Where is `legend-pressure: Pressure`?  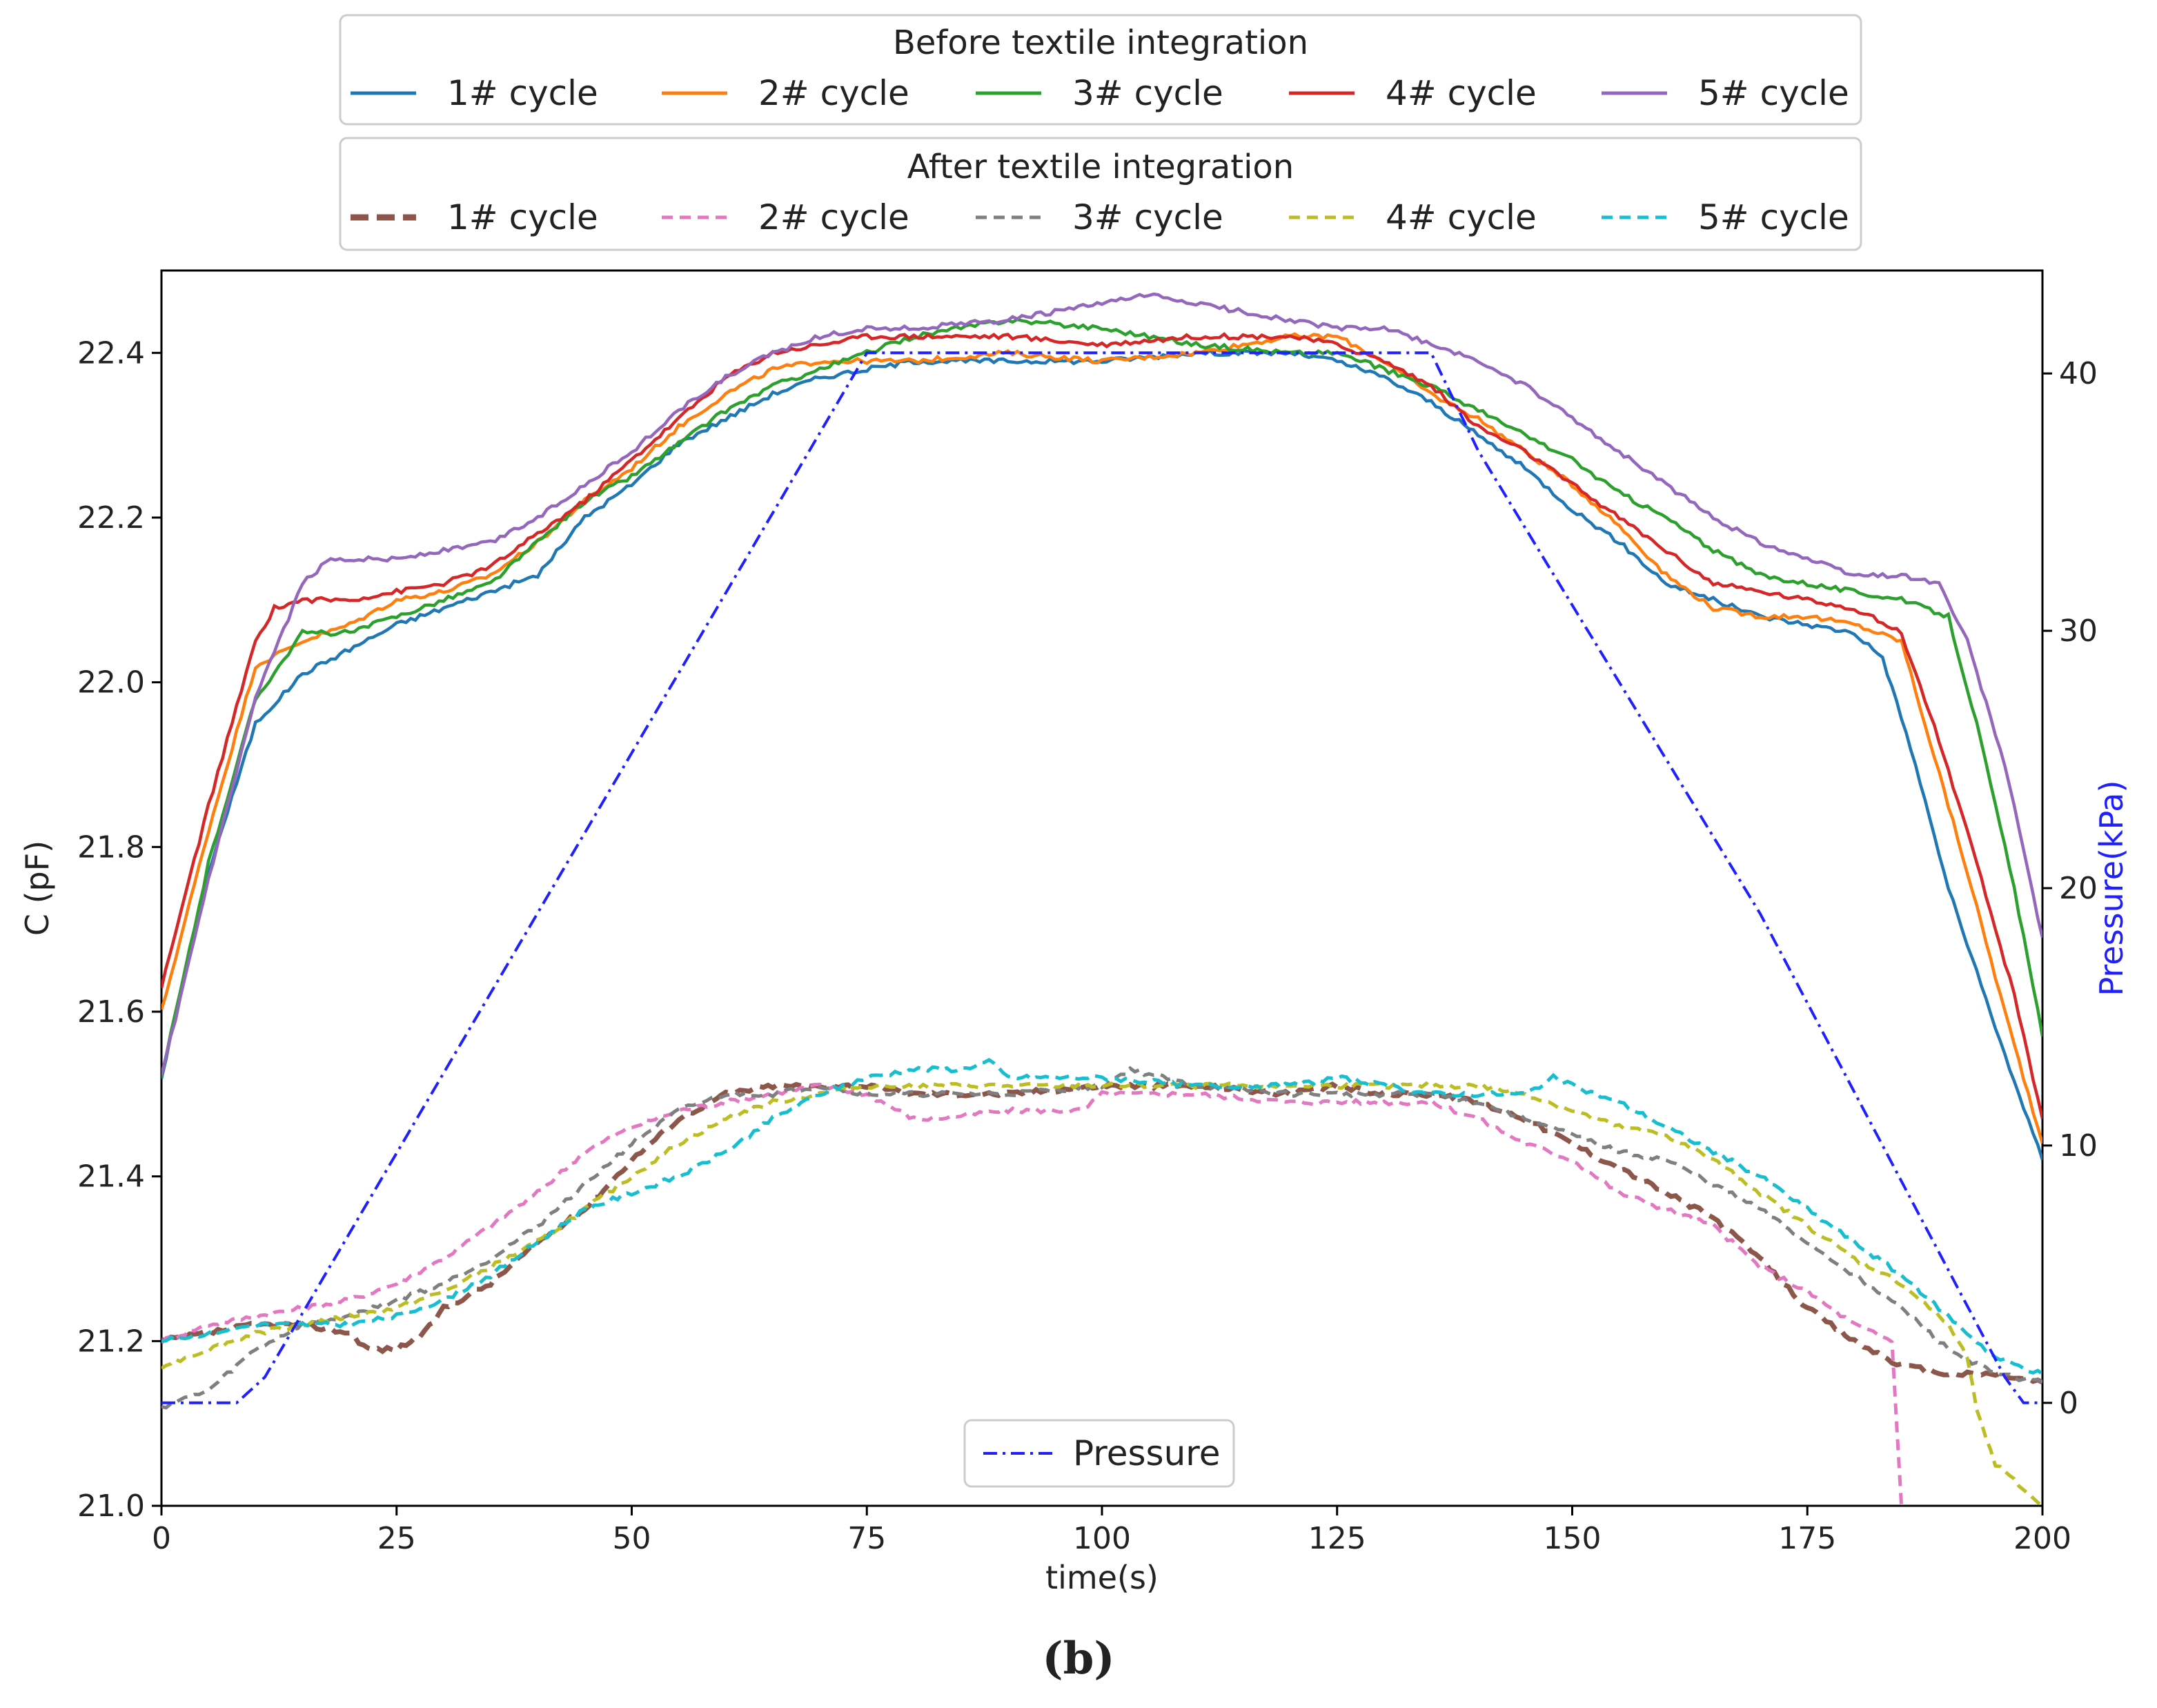
legend-pressure: Pressure is located at coordinates (1099, 1453).